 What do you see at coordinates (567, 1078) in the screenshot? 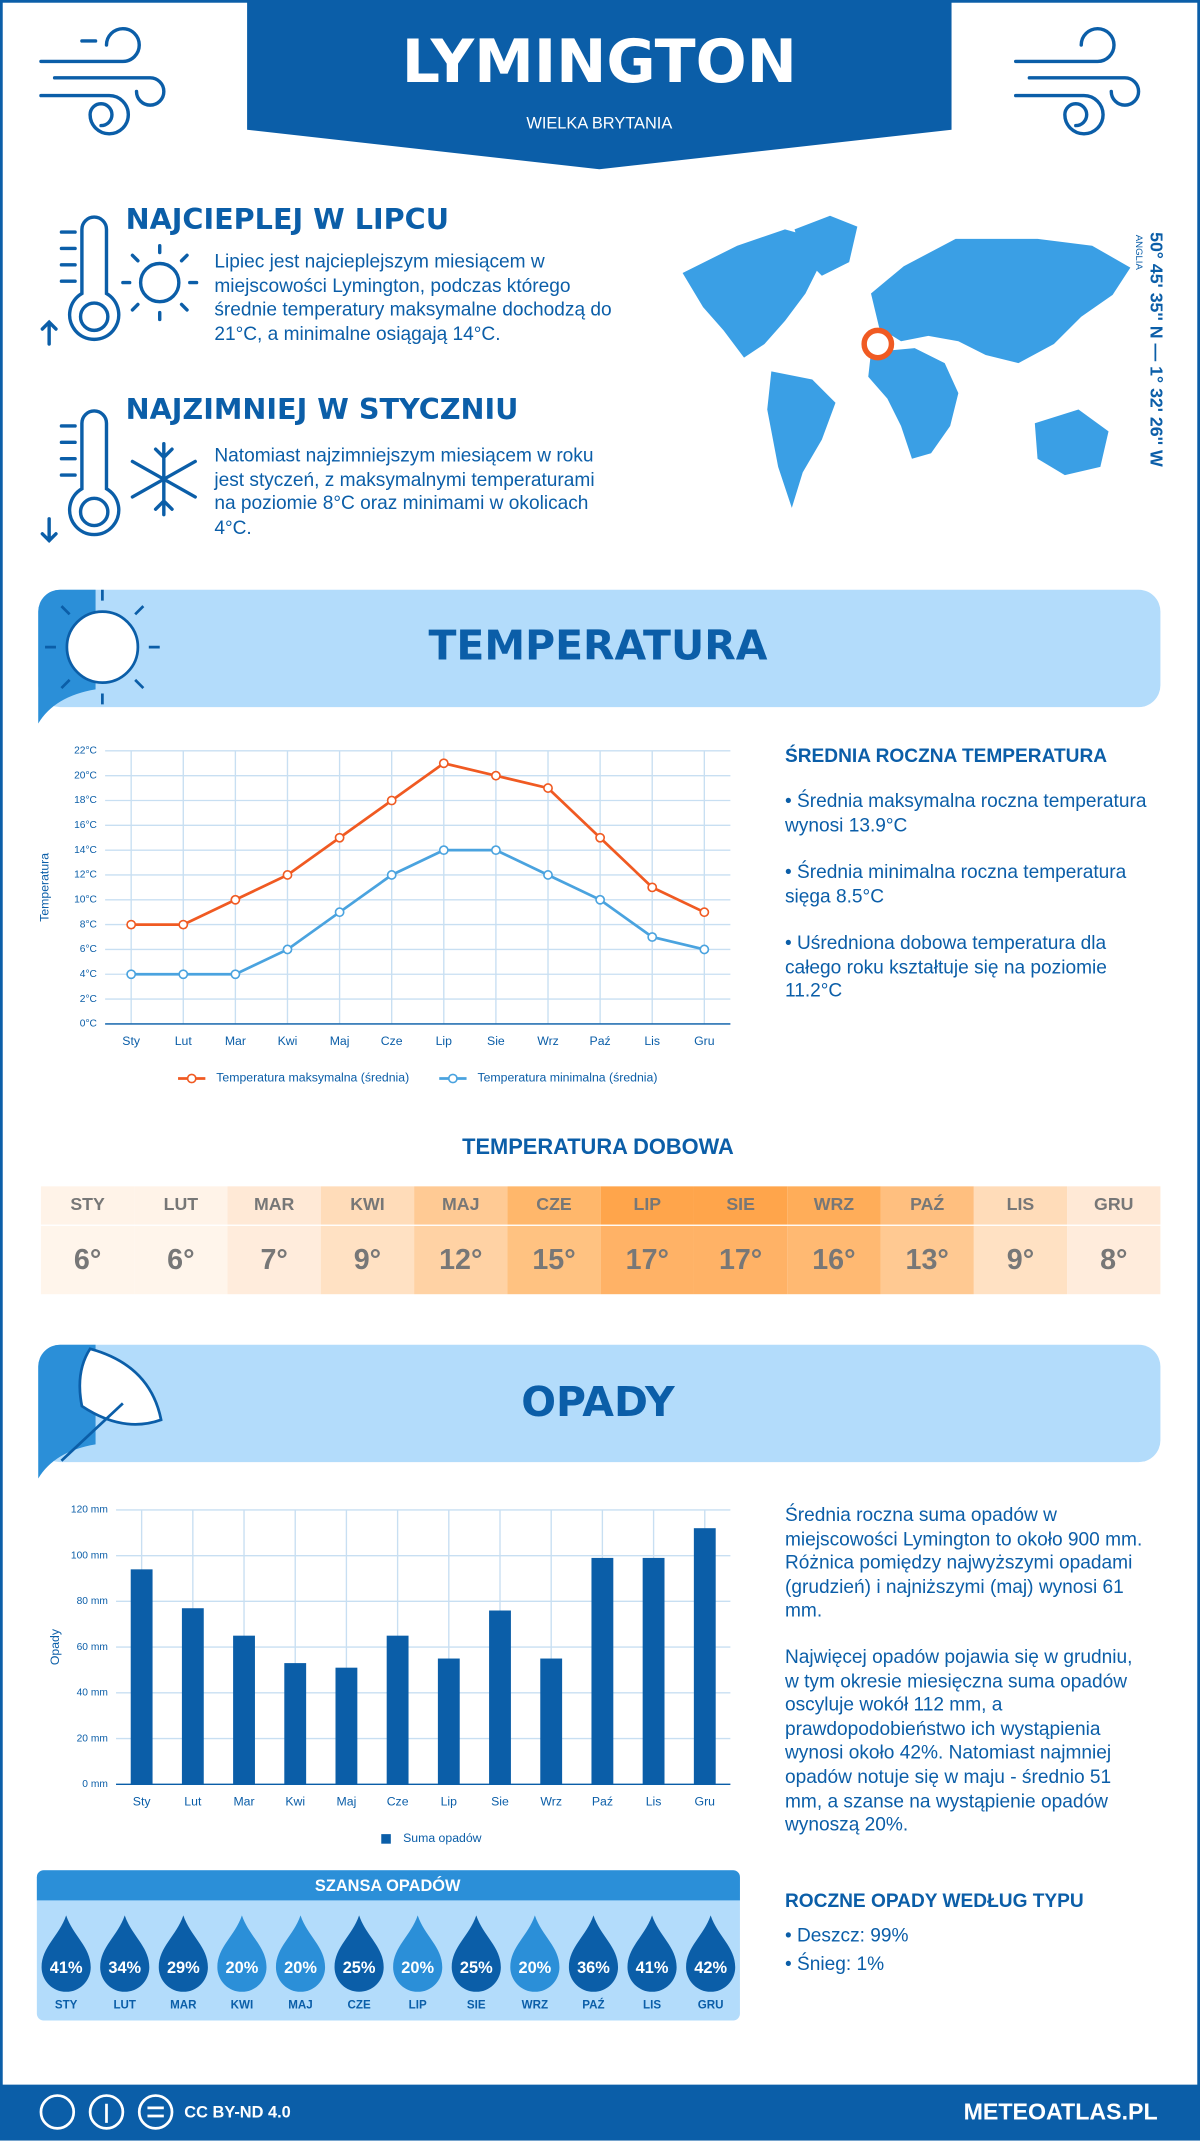
I see `legend-label: Temperatura minimalna (średnia)` at bounding box center [567, 1078].